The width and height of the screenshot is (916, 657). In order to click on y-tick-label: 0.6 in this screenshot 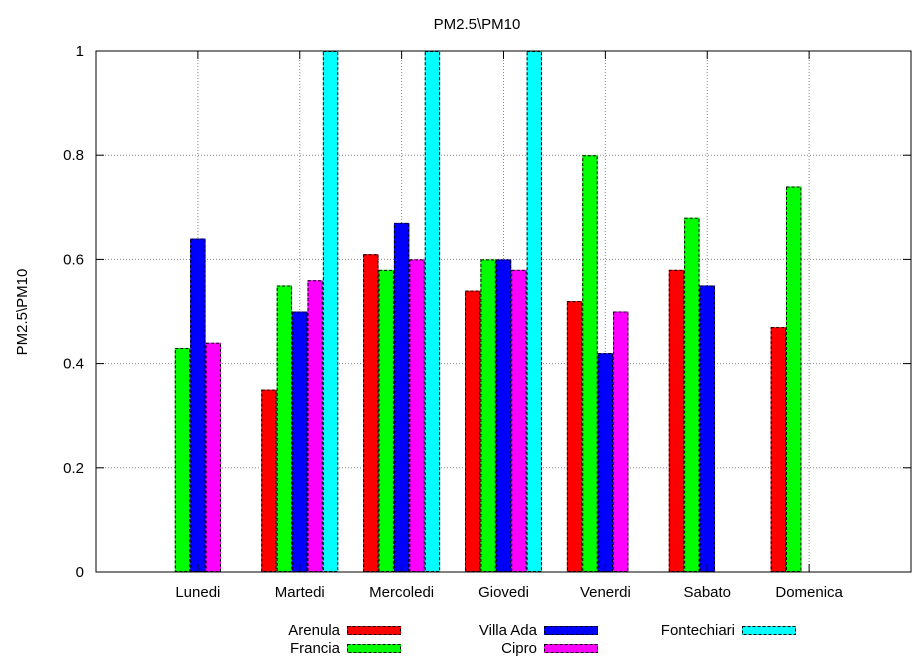, I will do `click(73, 259)`.